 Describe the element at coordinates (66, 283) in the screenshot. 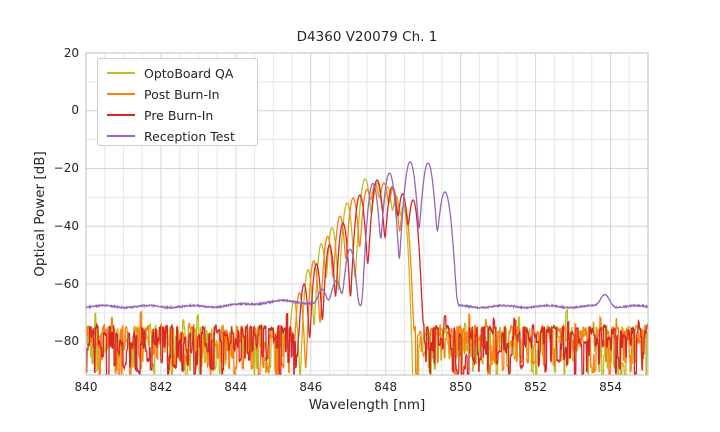

I see `y-tick--60: −60` at that location.